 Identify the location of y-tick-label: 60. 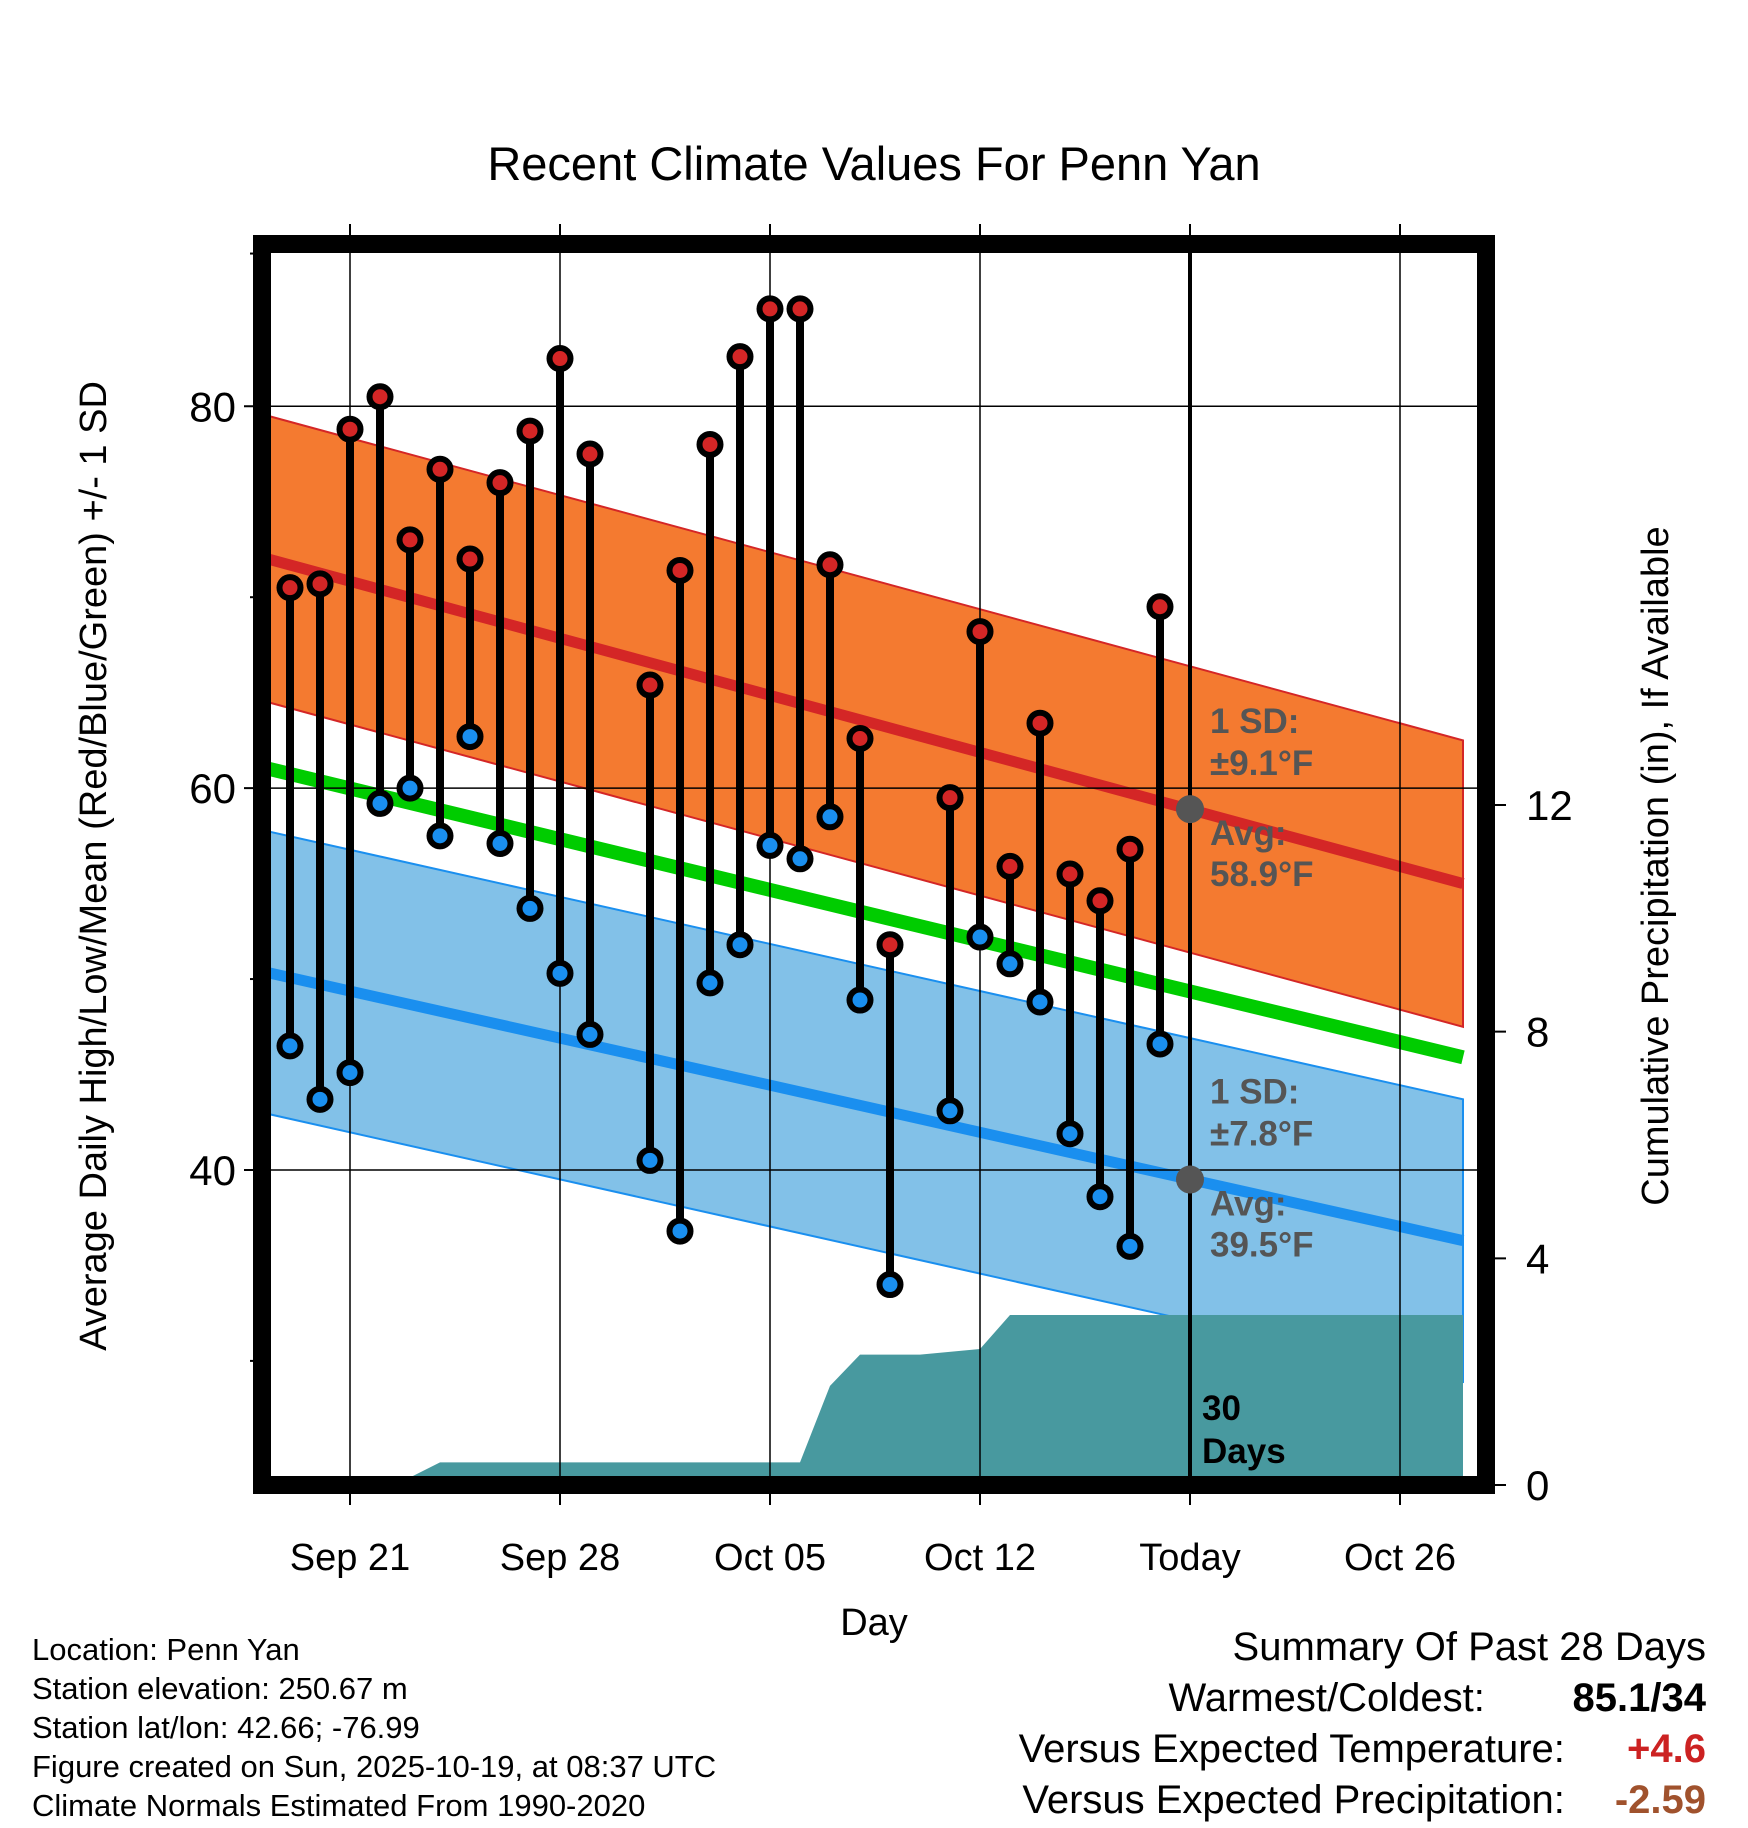
(212, 788).